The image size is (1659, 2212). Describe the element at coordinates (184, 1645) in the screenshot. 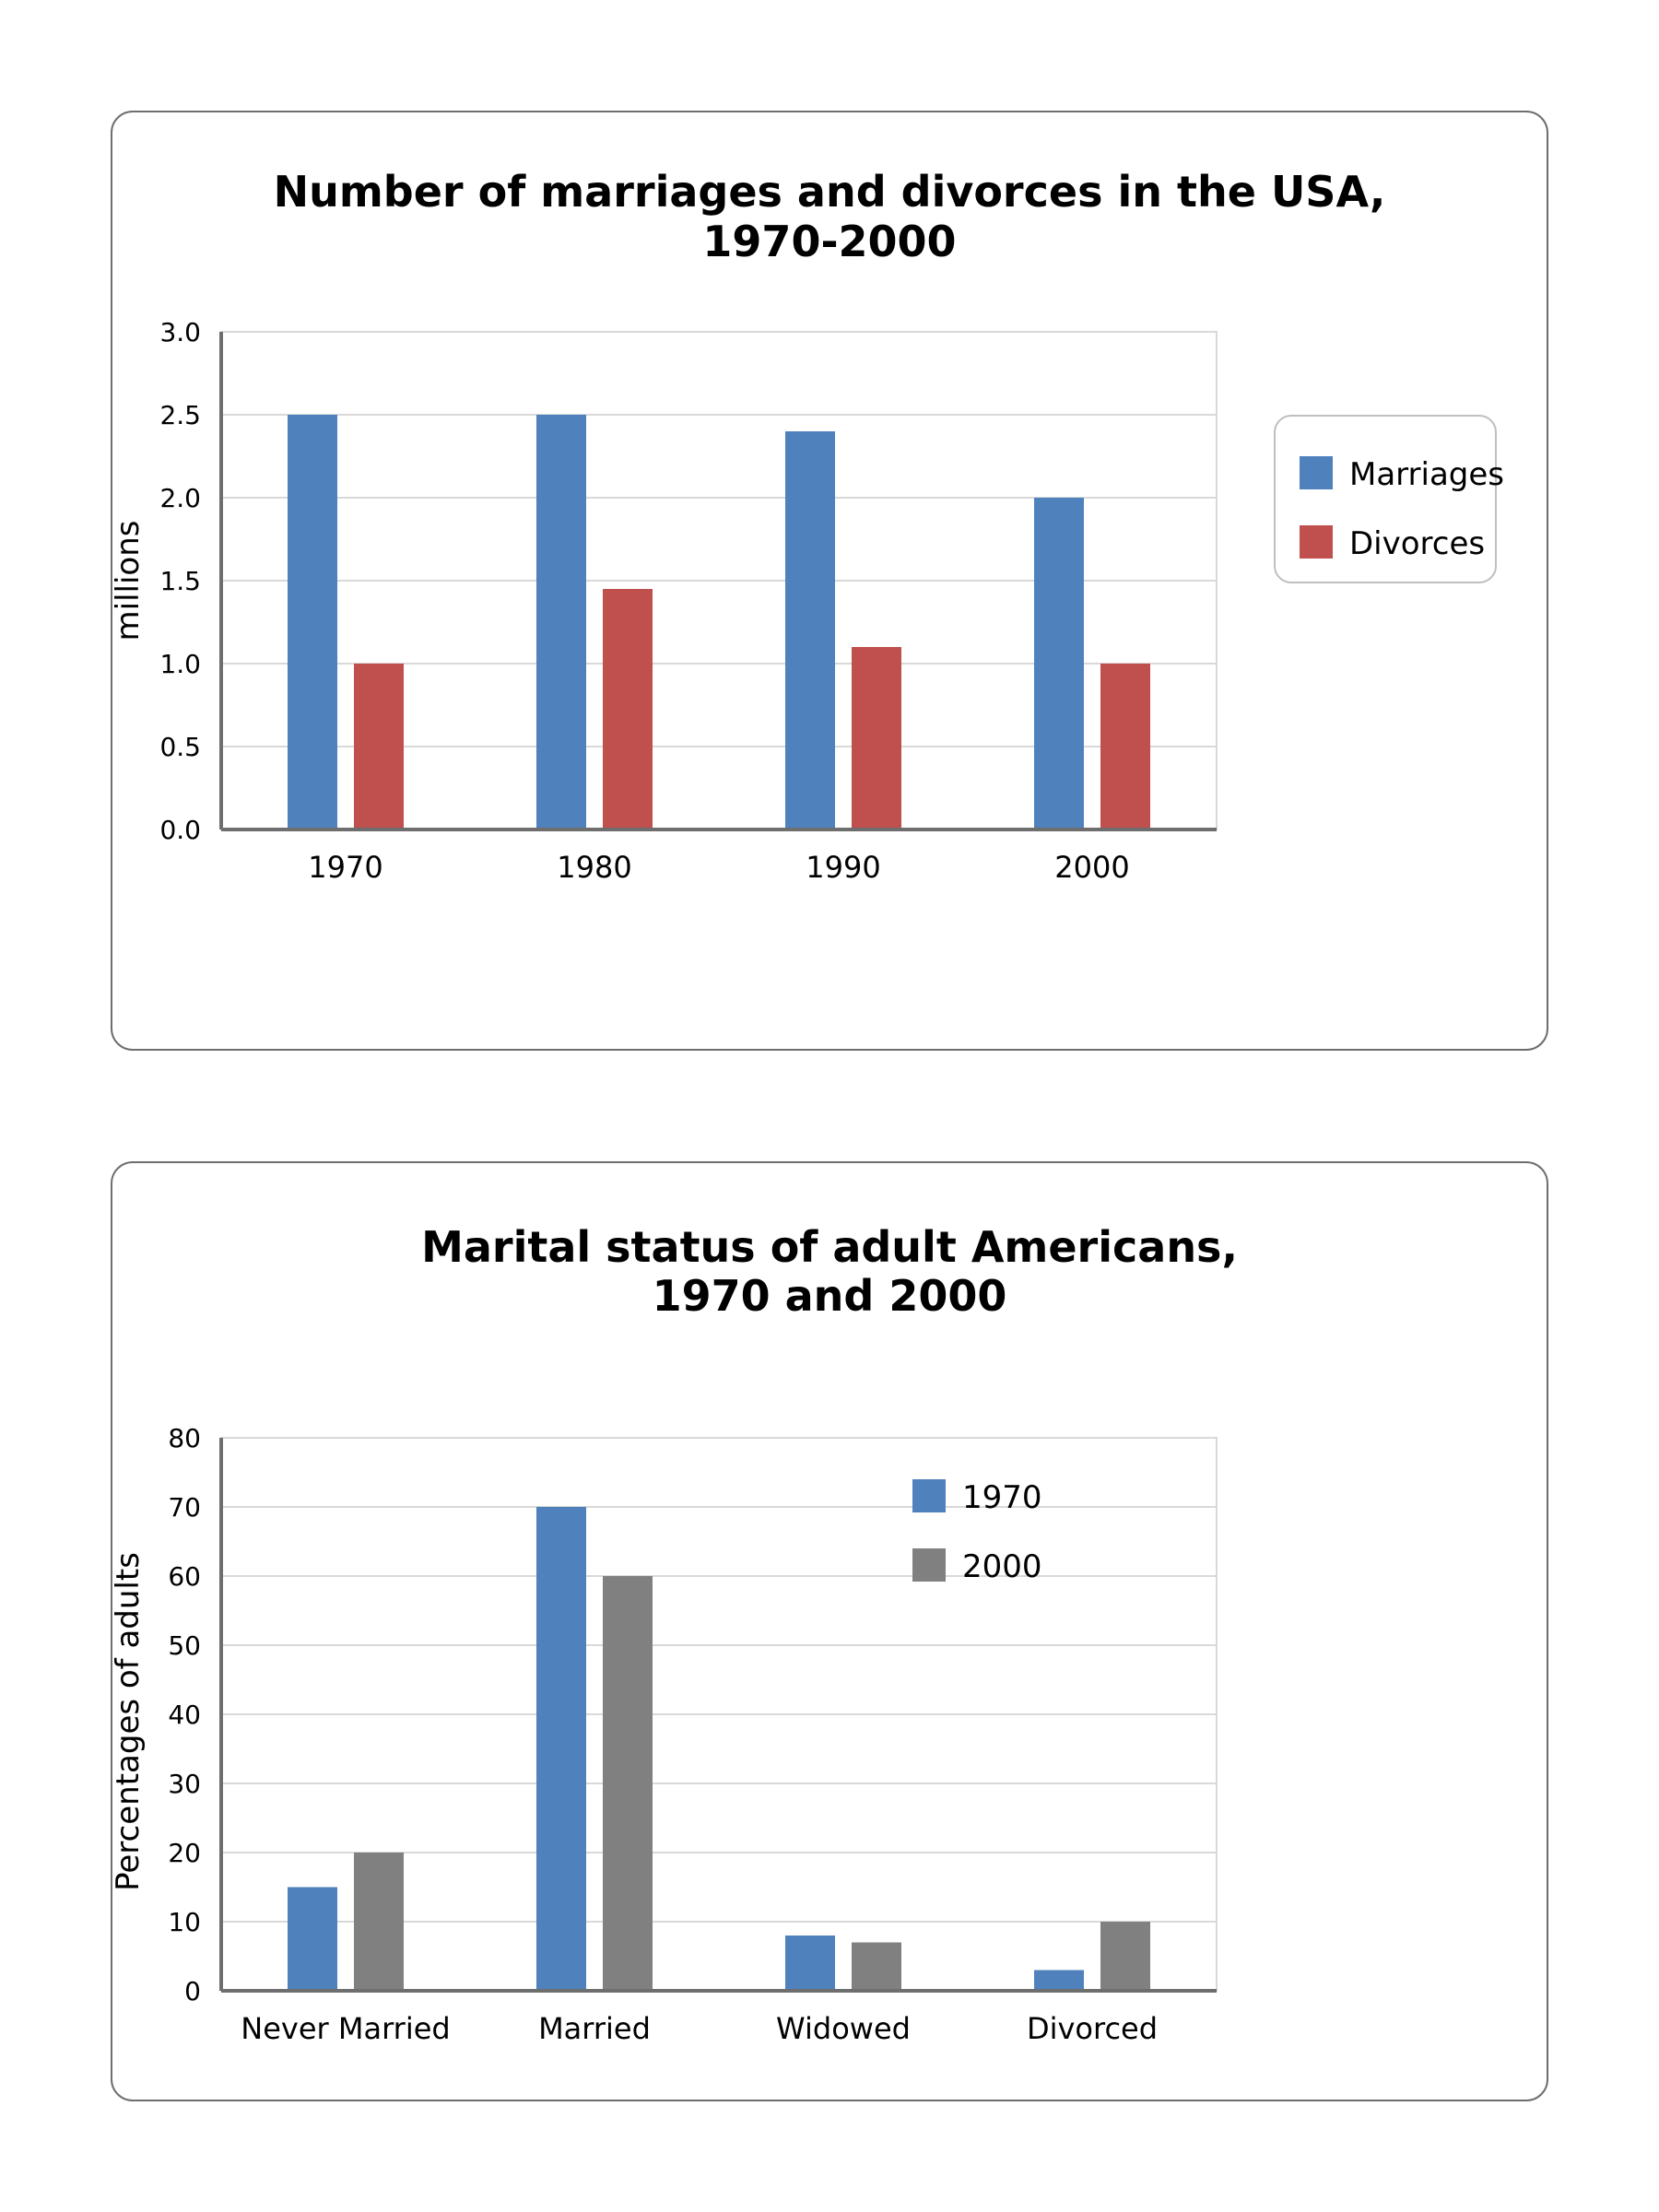

I see `y-tick-label: 50` at that location.